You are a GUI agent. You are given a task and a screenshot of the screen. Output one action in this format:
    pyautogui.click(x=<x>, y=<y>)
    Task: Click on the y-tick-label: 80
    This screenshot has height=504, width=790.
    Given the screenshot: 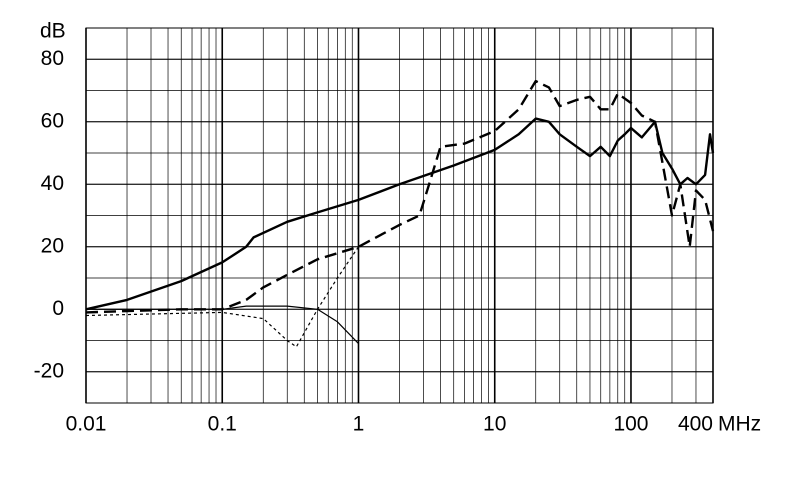 What is the action you would take?
    pyautogui.click(x=52, y=58)
    